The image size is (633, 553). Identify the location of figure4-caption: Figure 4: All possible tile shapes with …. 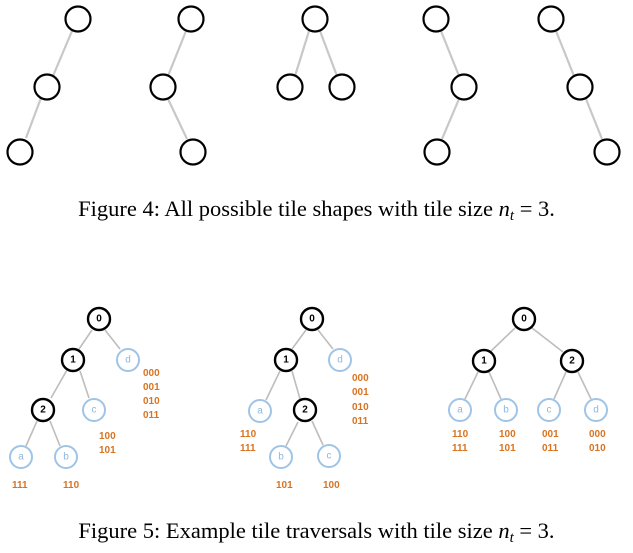
(316, 210).